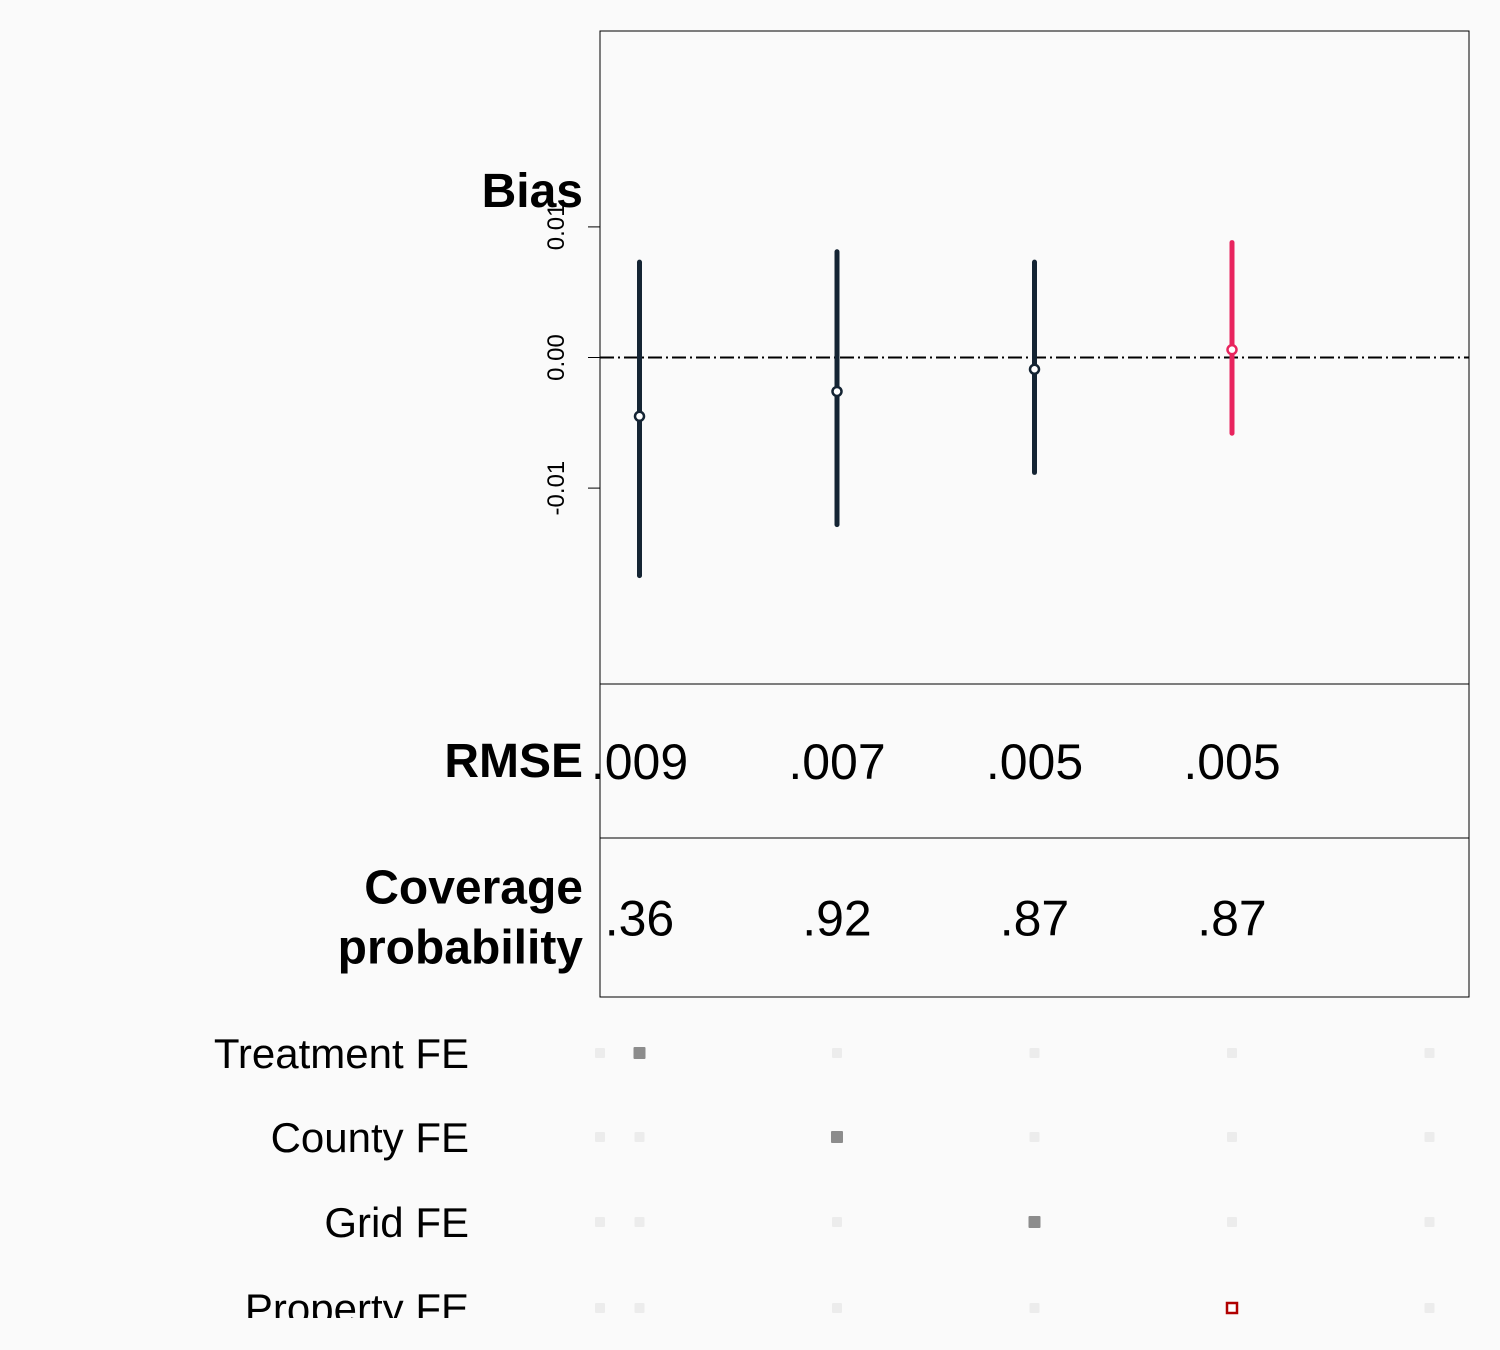 The width and height of the screenshot is (1500, 1350). What do you see at coordinates (357, 1308) in the screenshot?
I see `fe-label: Property FE` at bounding box center [357, 1308].